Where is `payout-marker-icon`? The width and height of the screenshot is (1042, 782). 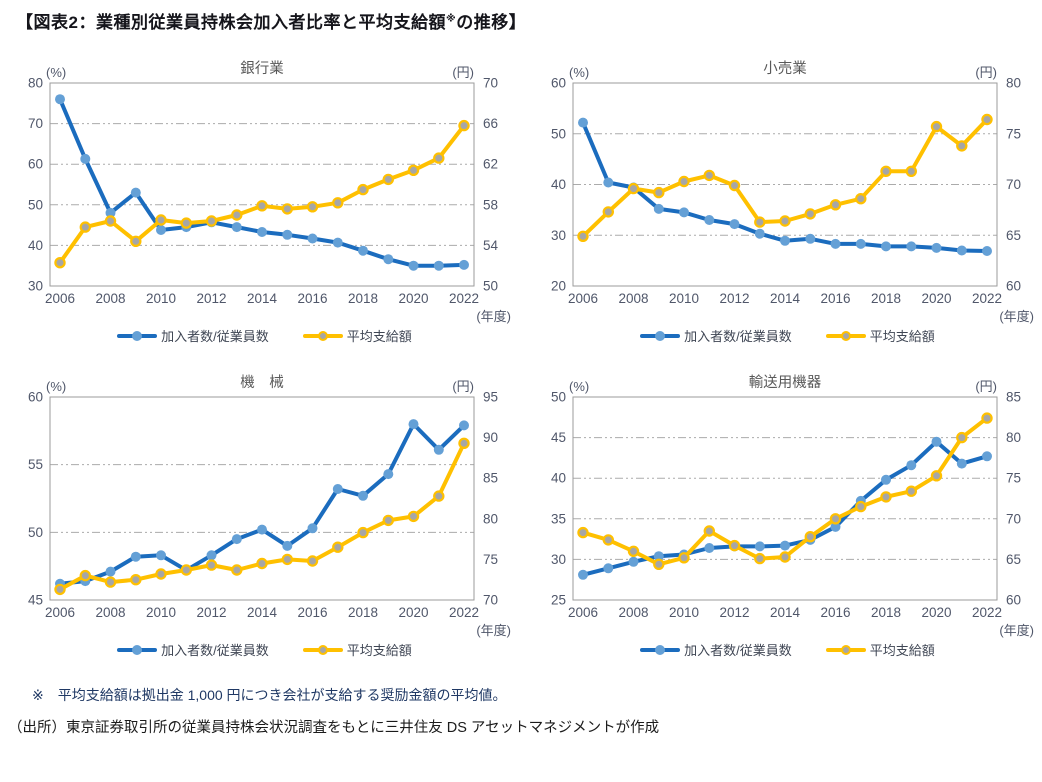 payout-marker-icon is located at coordinates (322, 335).